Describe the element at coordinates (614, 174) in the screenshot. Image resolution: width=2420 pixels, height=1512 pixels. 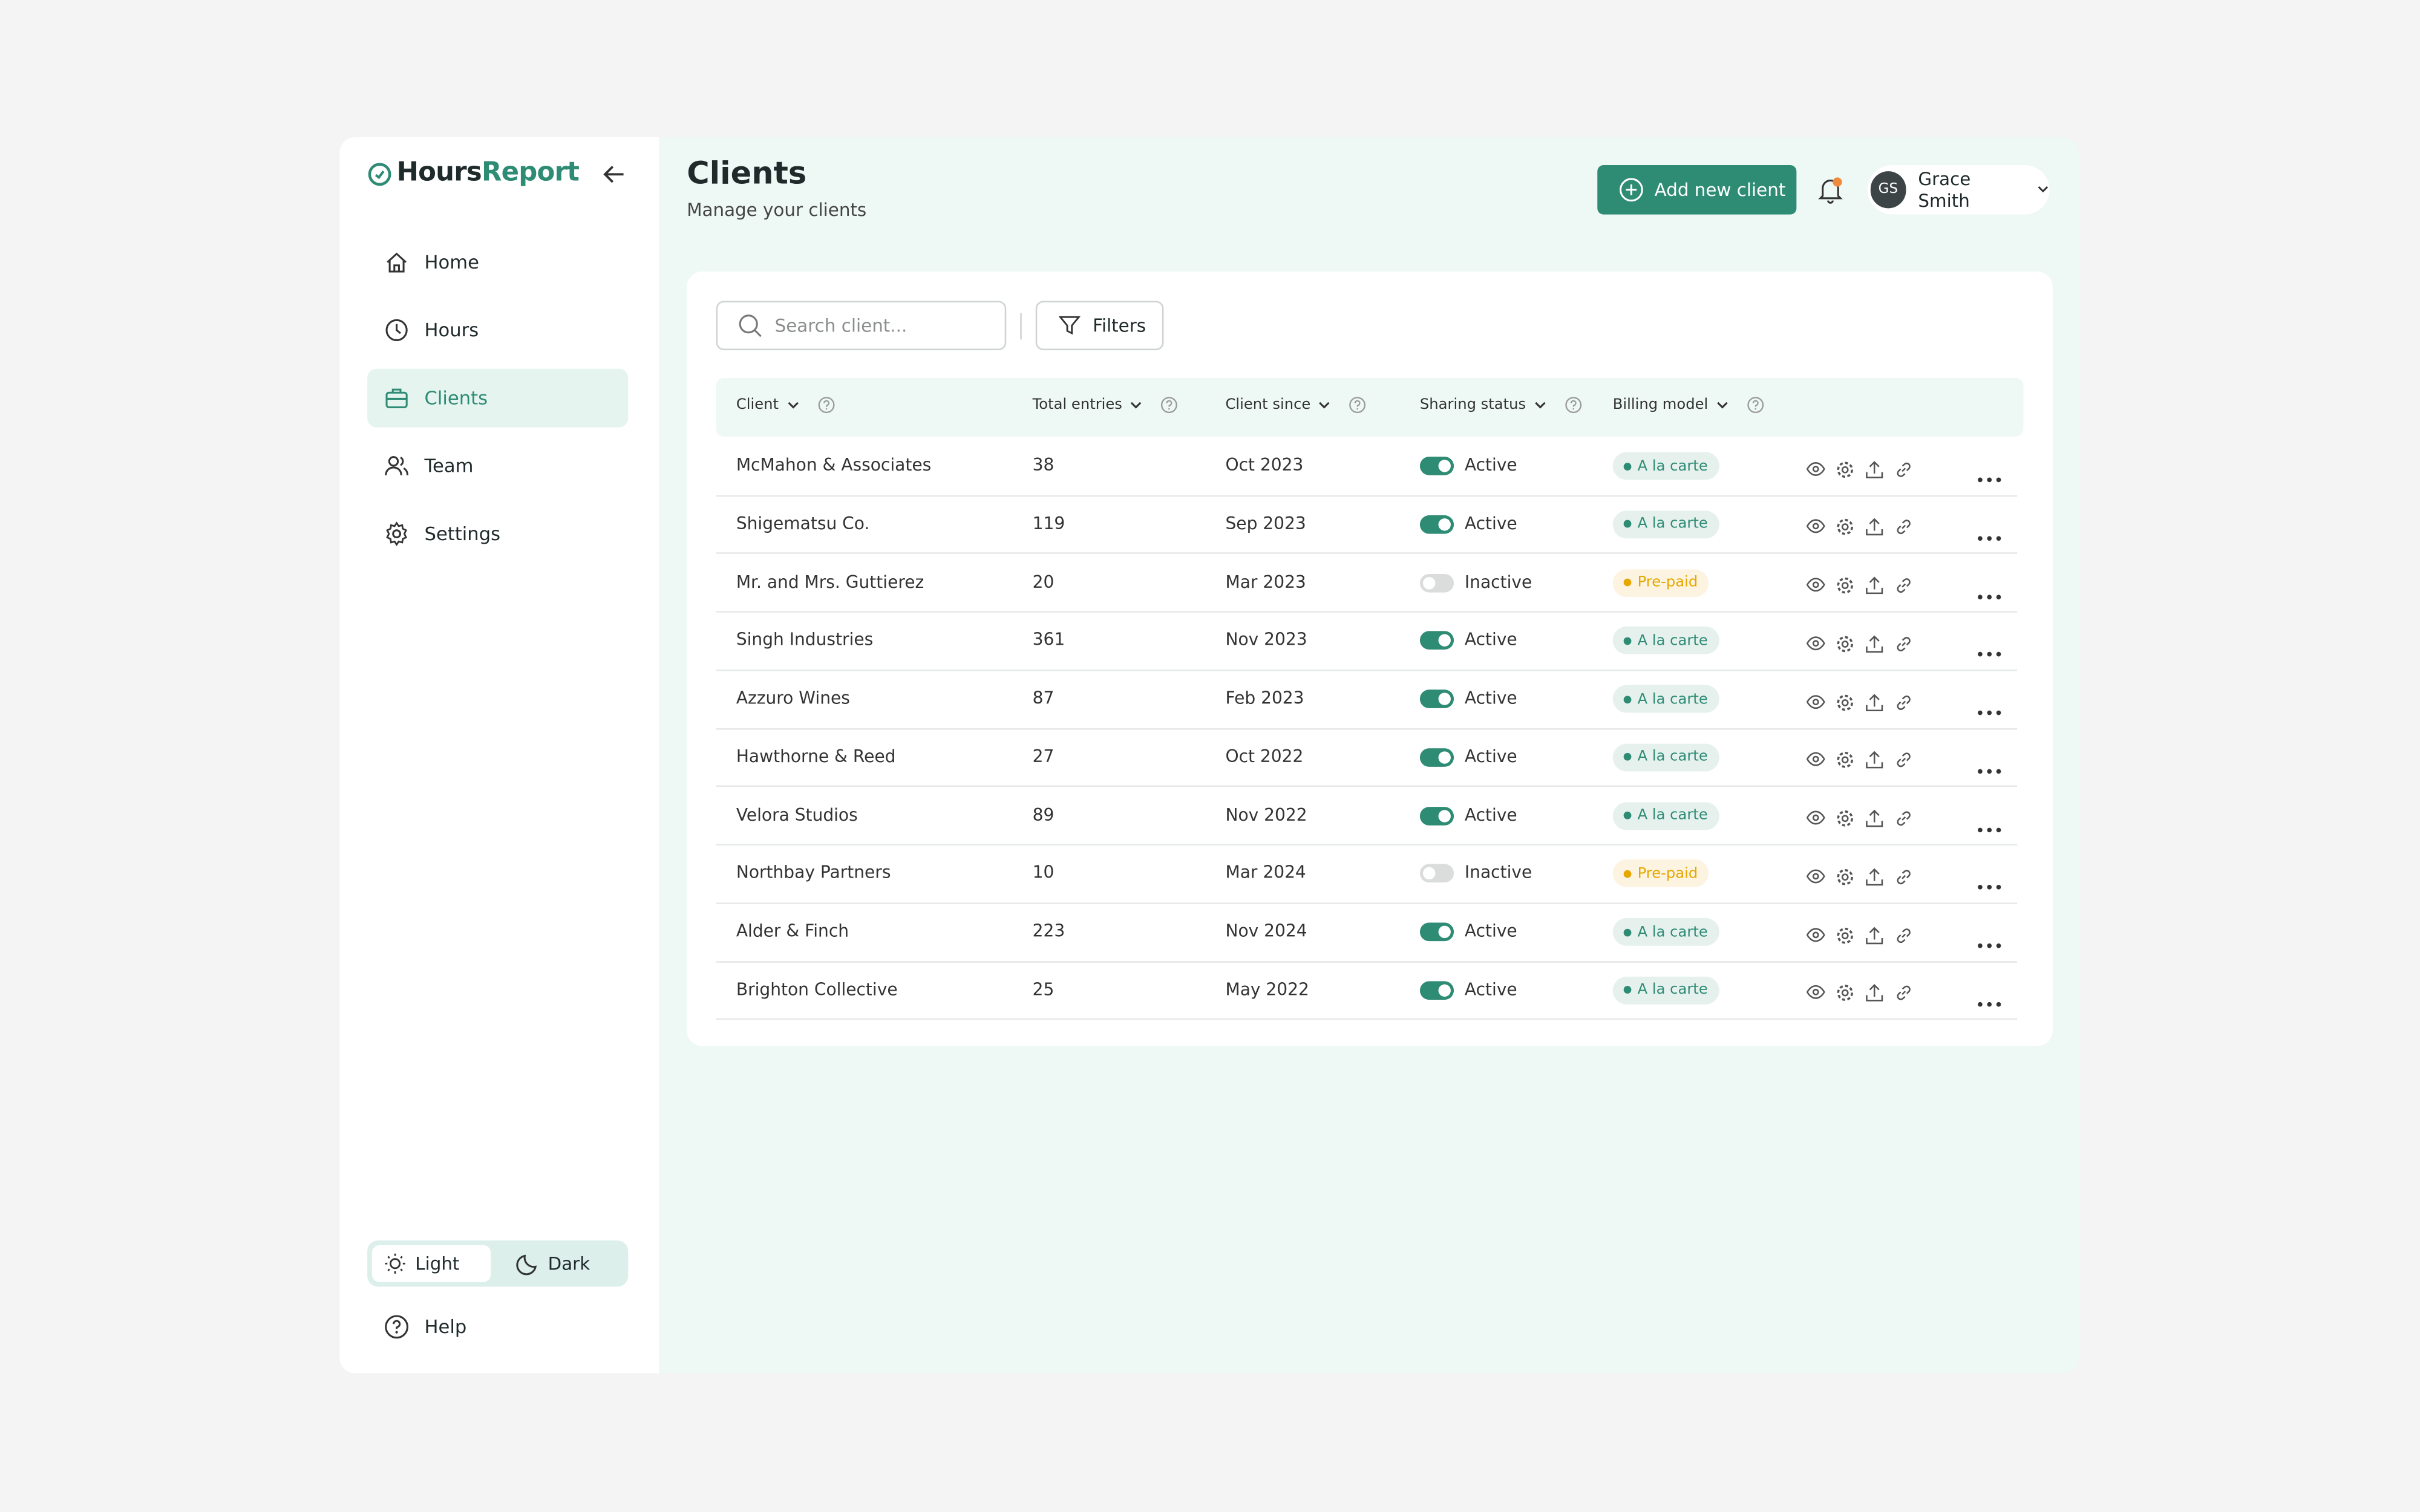
I see `collapse-button` at that location.